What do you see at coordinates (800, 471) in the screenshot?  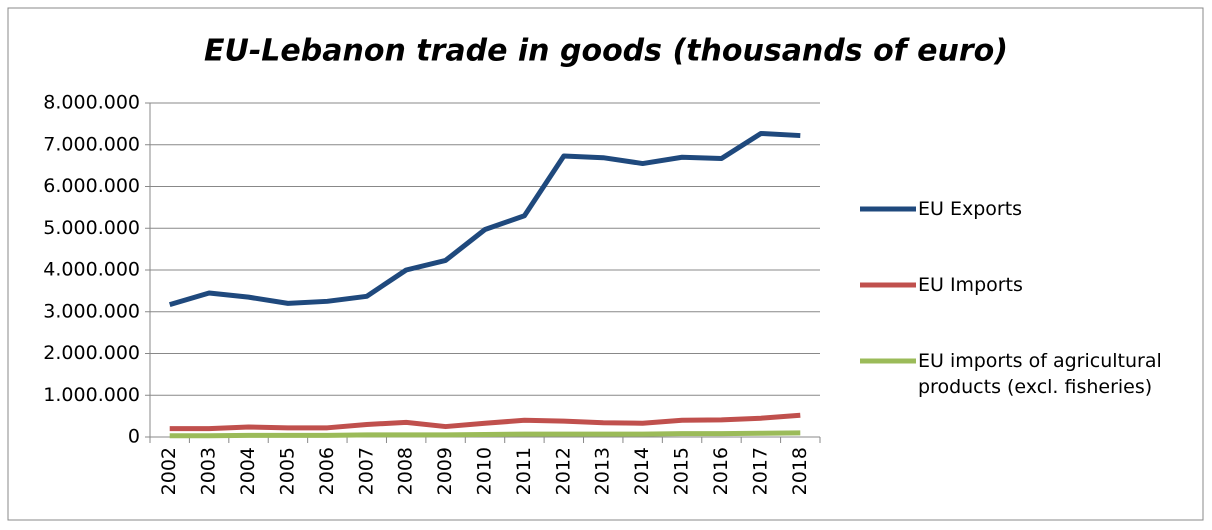 I see `x-tick-label: 2018` at bounding box center [800, 471].